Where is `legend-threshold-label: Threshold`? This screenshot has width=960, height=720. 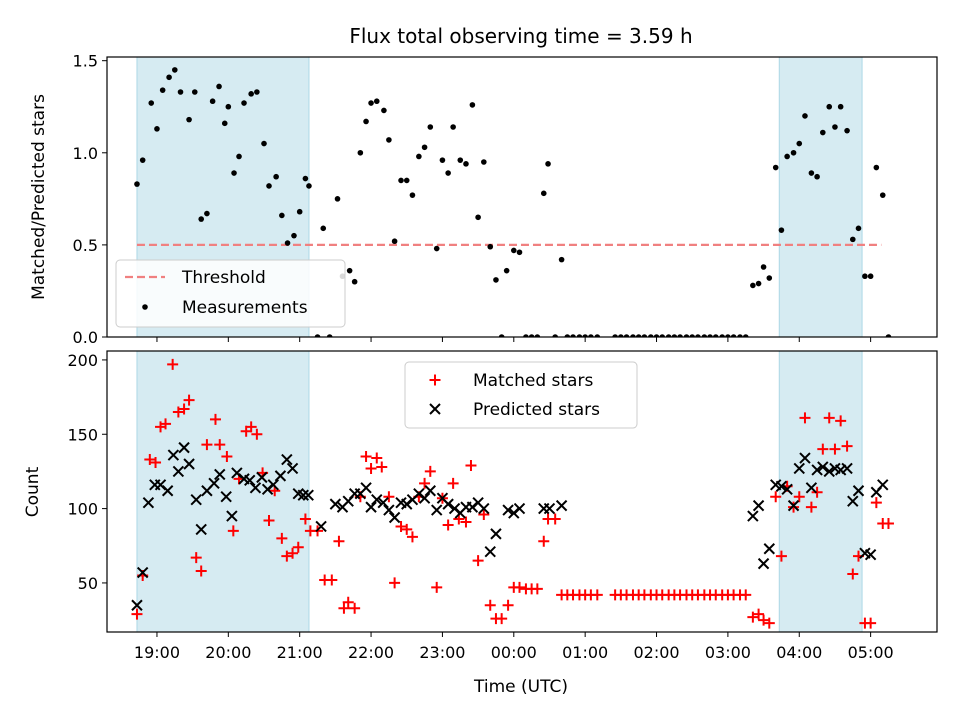 legend-threshold-label: Threshold is located at coordinates (223, 278).